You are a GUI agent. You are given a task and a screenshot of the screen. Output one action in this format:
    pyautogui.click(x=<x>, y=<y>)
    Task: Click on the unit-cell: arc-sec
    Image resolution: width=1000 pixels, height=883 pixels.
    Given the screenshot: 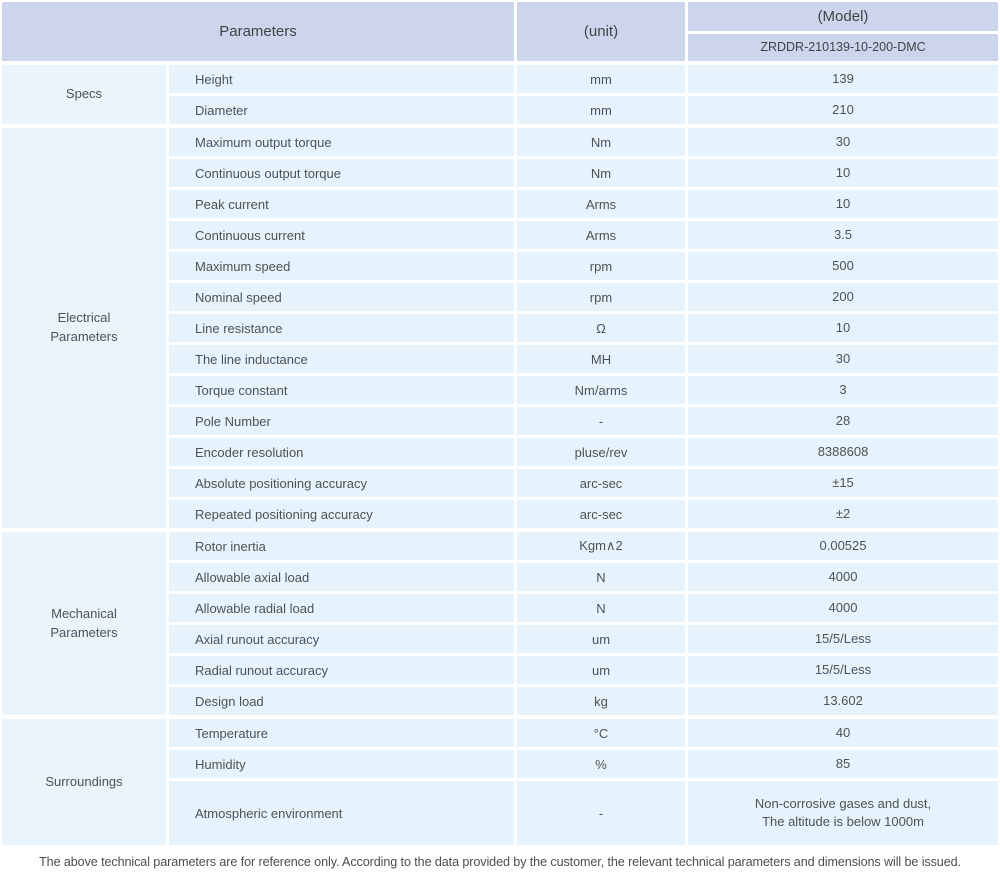 What is the action you would take?
    pyautogui.click(x=601, y=514)
    